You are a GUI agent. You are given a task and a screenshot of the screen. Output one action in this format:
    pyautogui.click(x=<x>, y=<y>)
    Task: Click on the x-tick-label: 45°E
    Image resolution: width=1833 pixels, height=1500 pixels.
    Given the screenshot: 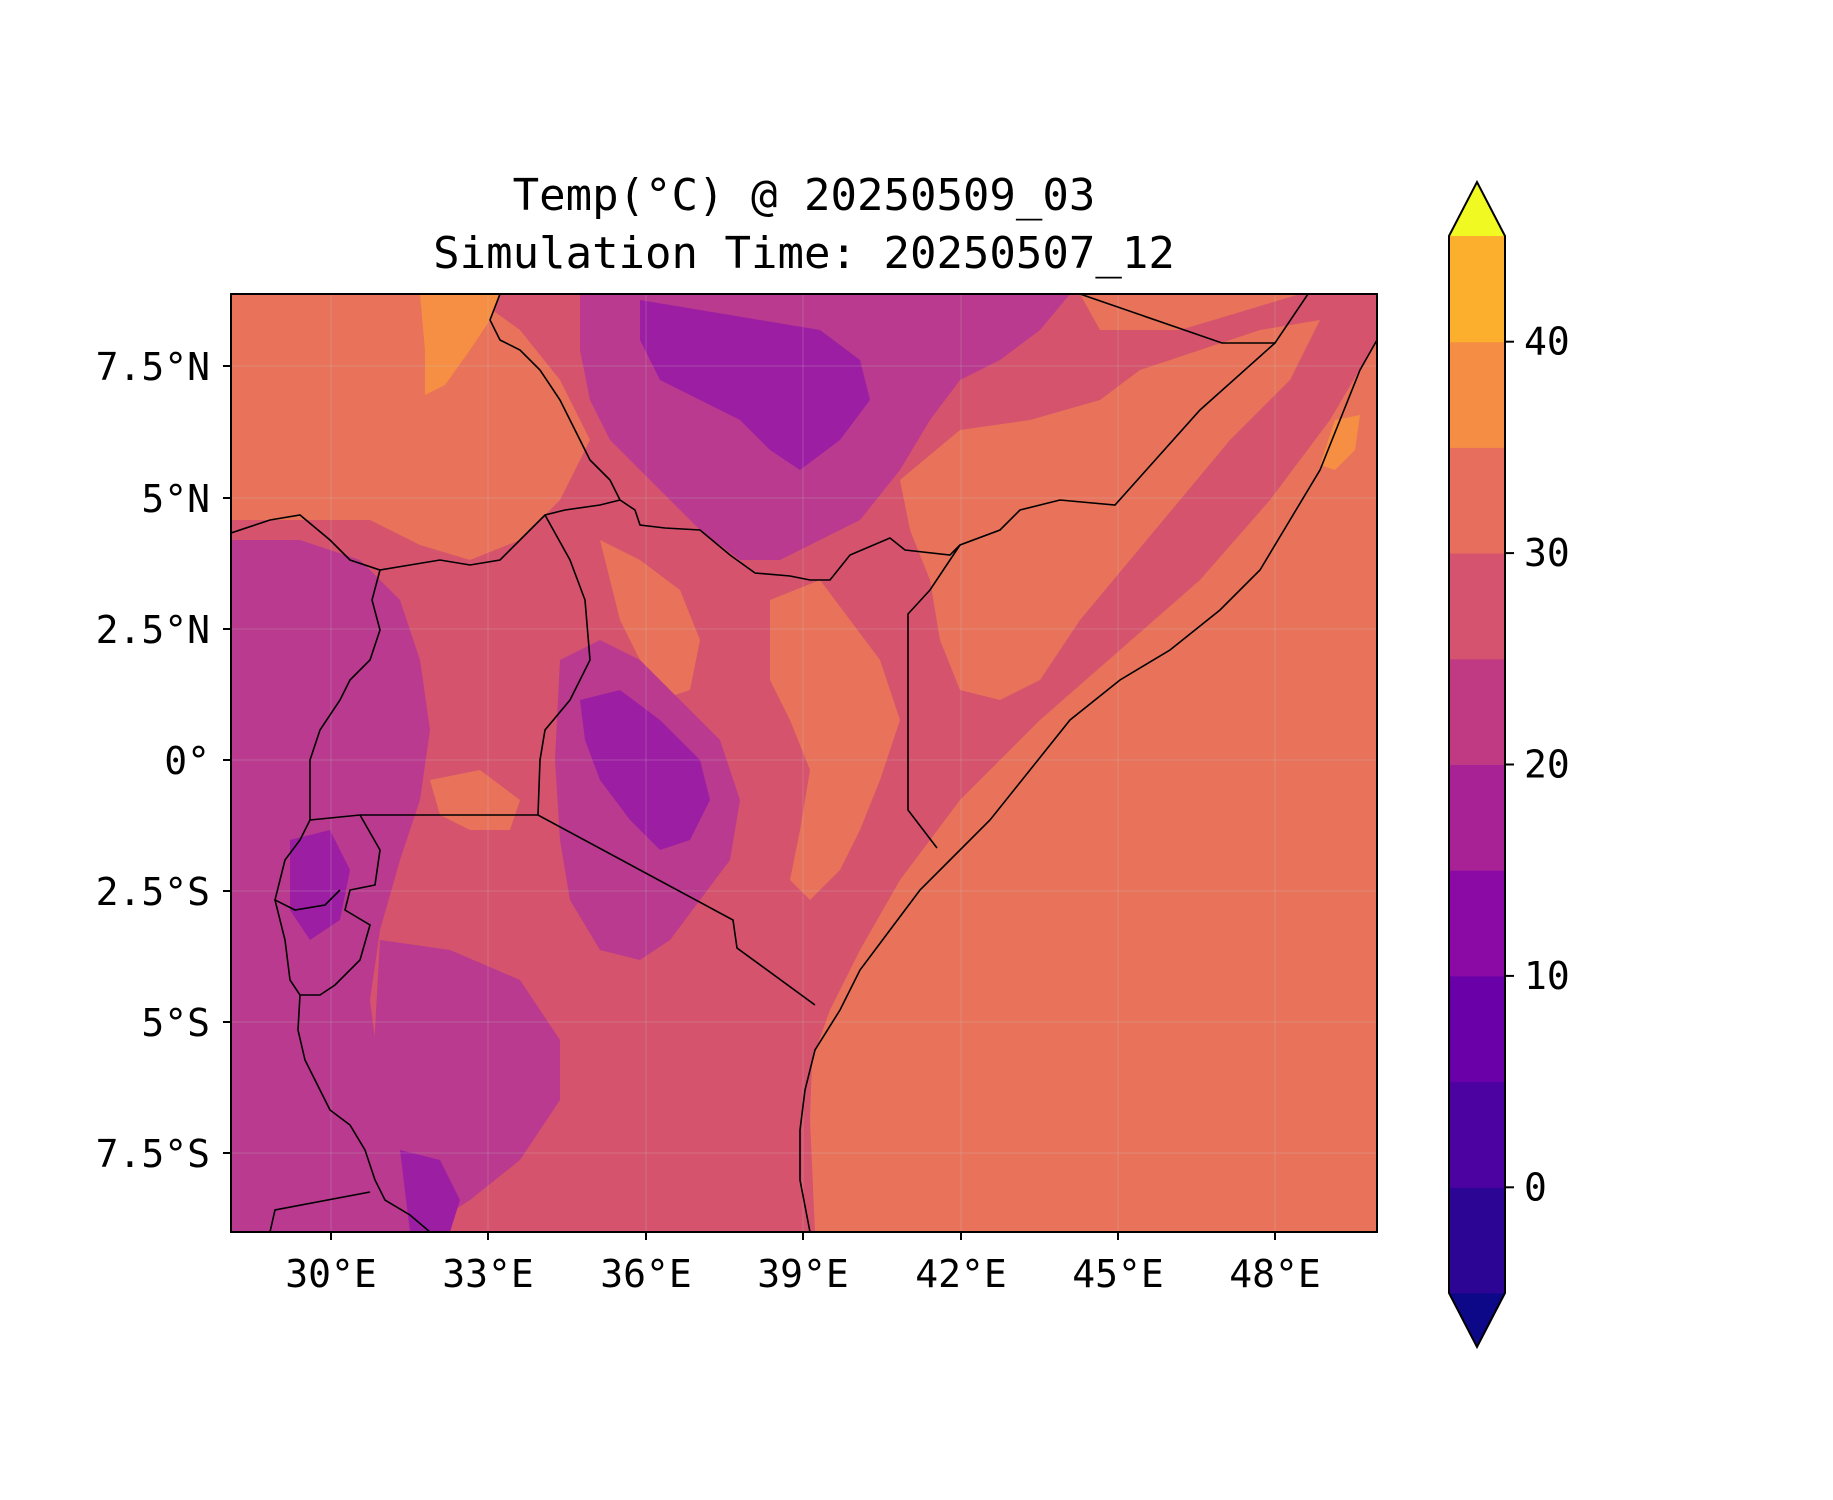 What is the action you would take?
    pyautogui.click(x=1118, y=1274)
    